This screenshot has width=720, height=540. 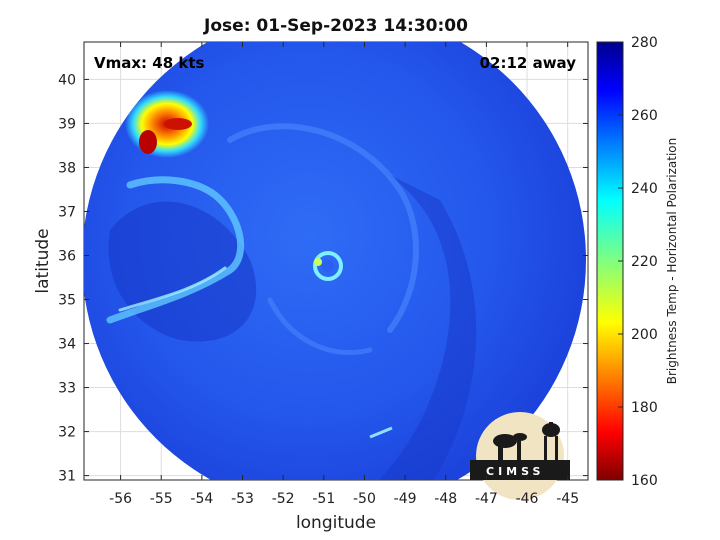 What do you see at coordinates (515, 471) in the screenshot?
I see `logo-text: CIMSS` at bounding box center [515, 471].